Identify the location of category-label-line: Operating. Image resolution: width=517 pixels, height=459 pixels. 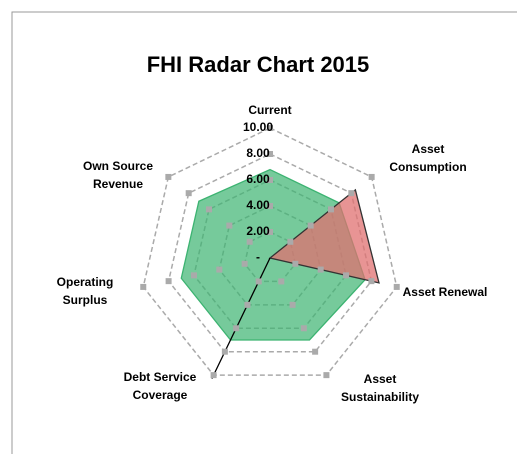
(85, 282).